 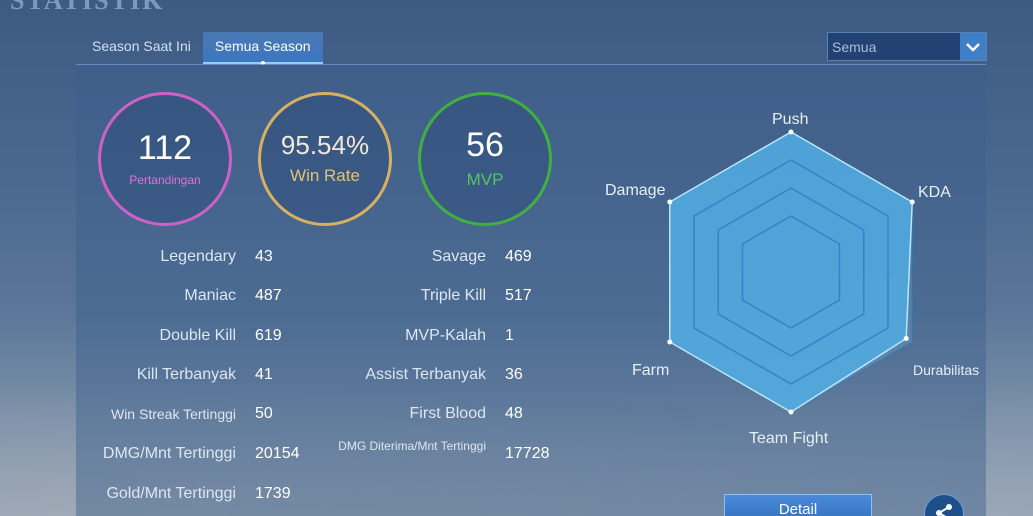 I want to click on tab-season-saat-ini: Season Saat Ini, so click(x=141, y=46).